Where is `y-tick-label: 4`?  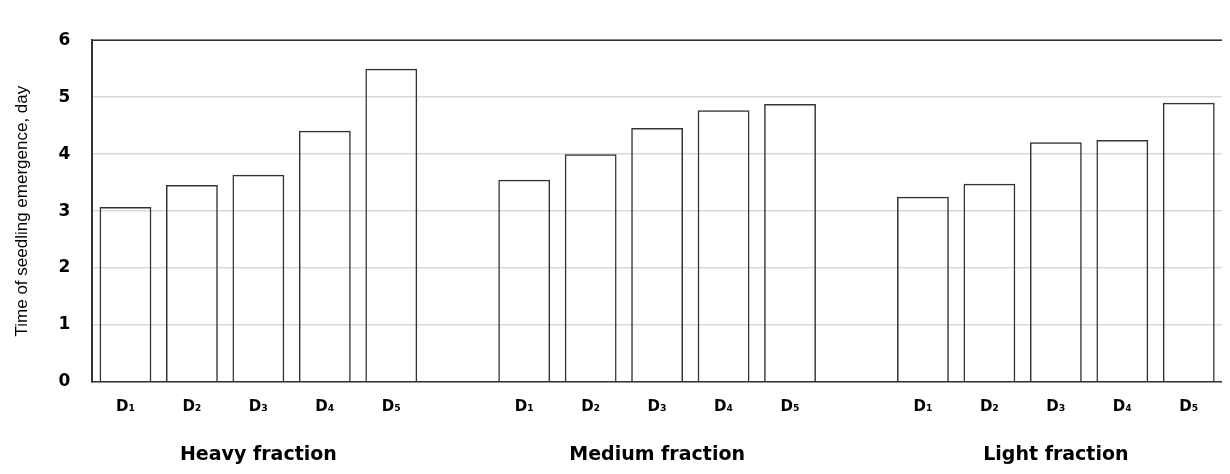 y-tick-label: 4 is located at coordinates (64, 152).